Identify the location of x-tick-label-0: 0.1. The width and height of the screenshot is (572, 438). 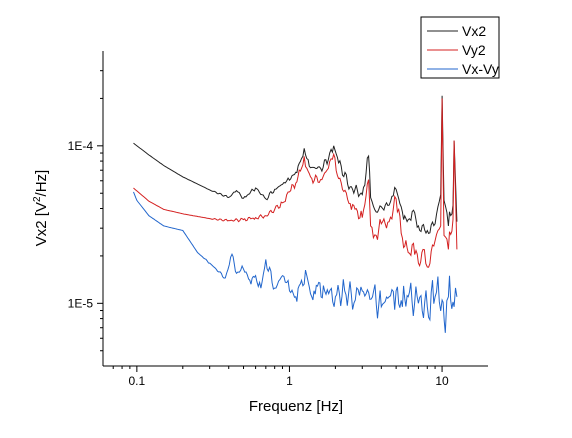
(137, 381).